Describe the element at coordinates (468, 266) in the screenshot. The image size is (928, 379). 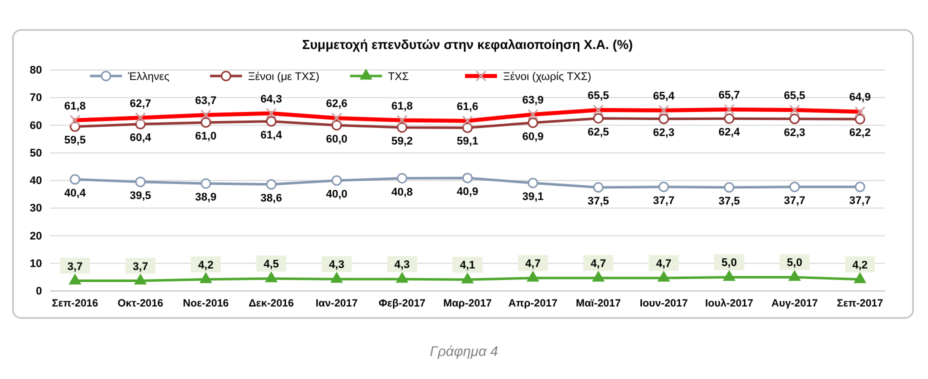
I see `data-label: 4,1` at that location.